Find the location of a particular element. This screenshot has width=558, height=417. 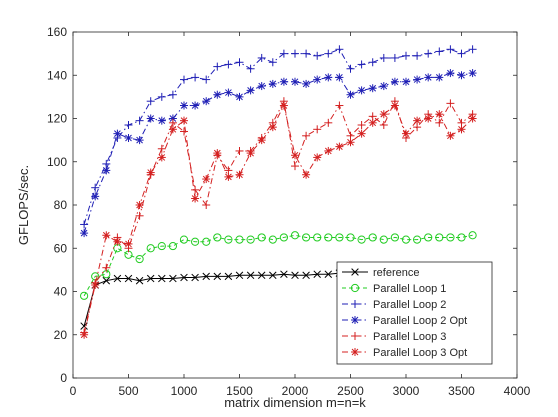

y-tick-label: 160 is located at coordinates (57, 32).